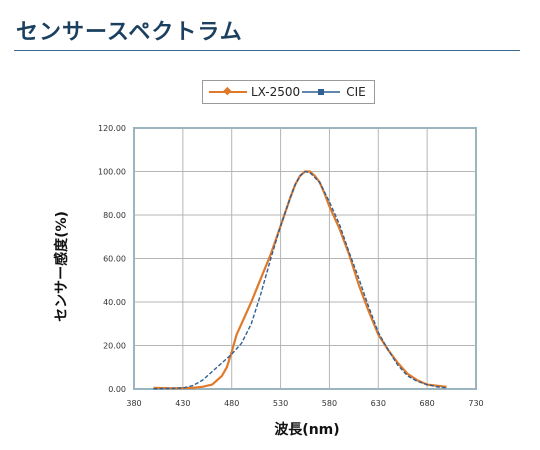 Image resolution: width=540 pixels, height=450 pixels. What do you see at coordinates (114, 215) in the screenshot?
I see `y-tick-label-4: 80.00` at bounding box center [114, 215].